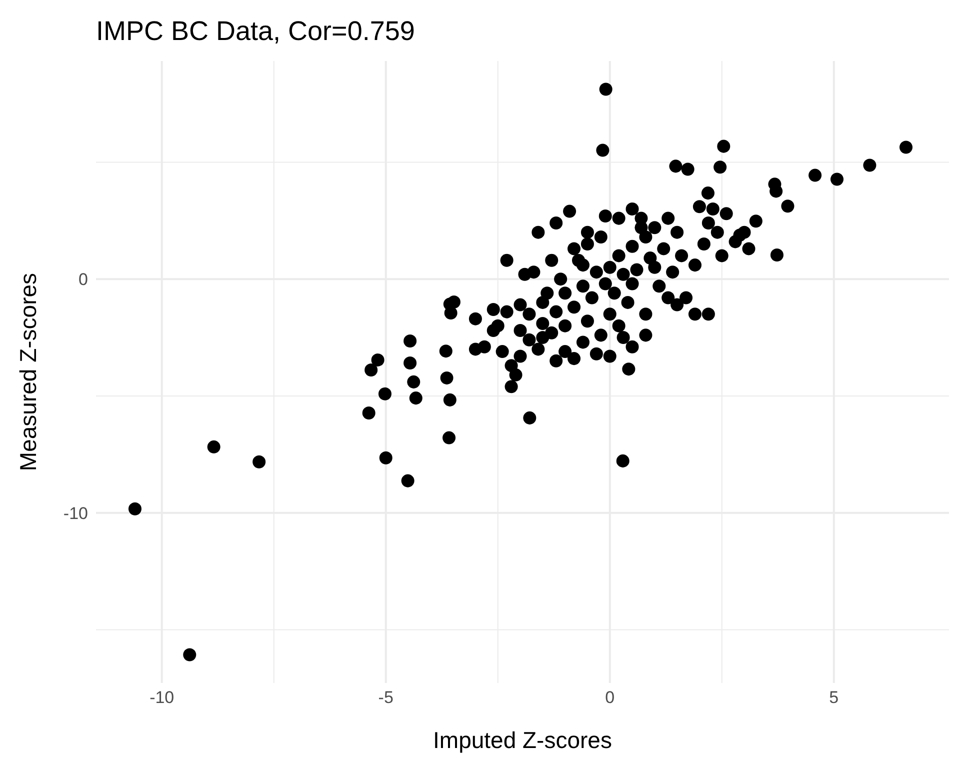 Image resolution: width=960 pixels, height=768 pixels. I want to click on x-tick-label: -10, so click(162, 697).